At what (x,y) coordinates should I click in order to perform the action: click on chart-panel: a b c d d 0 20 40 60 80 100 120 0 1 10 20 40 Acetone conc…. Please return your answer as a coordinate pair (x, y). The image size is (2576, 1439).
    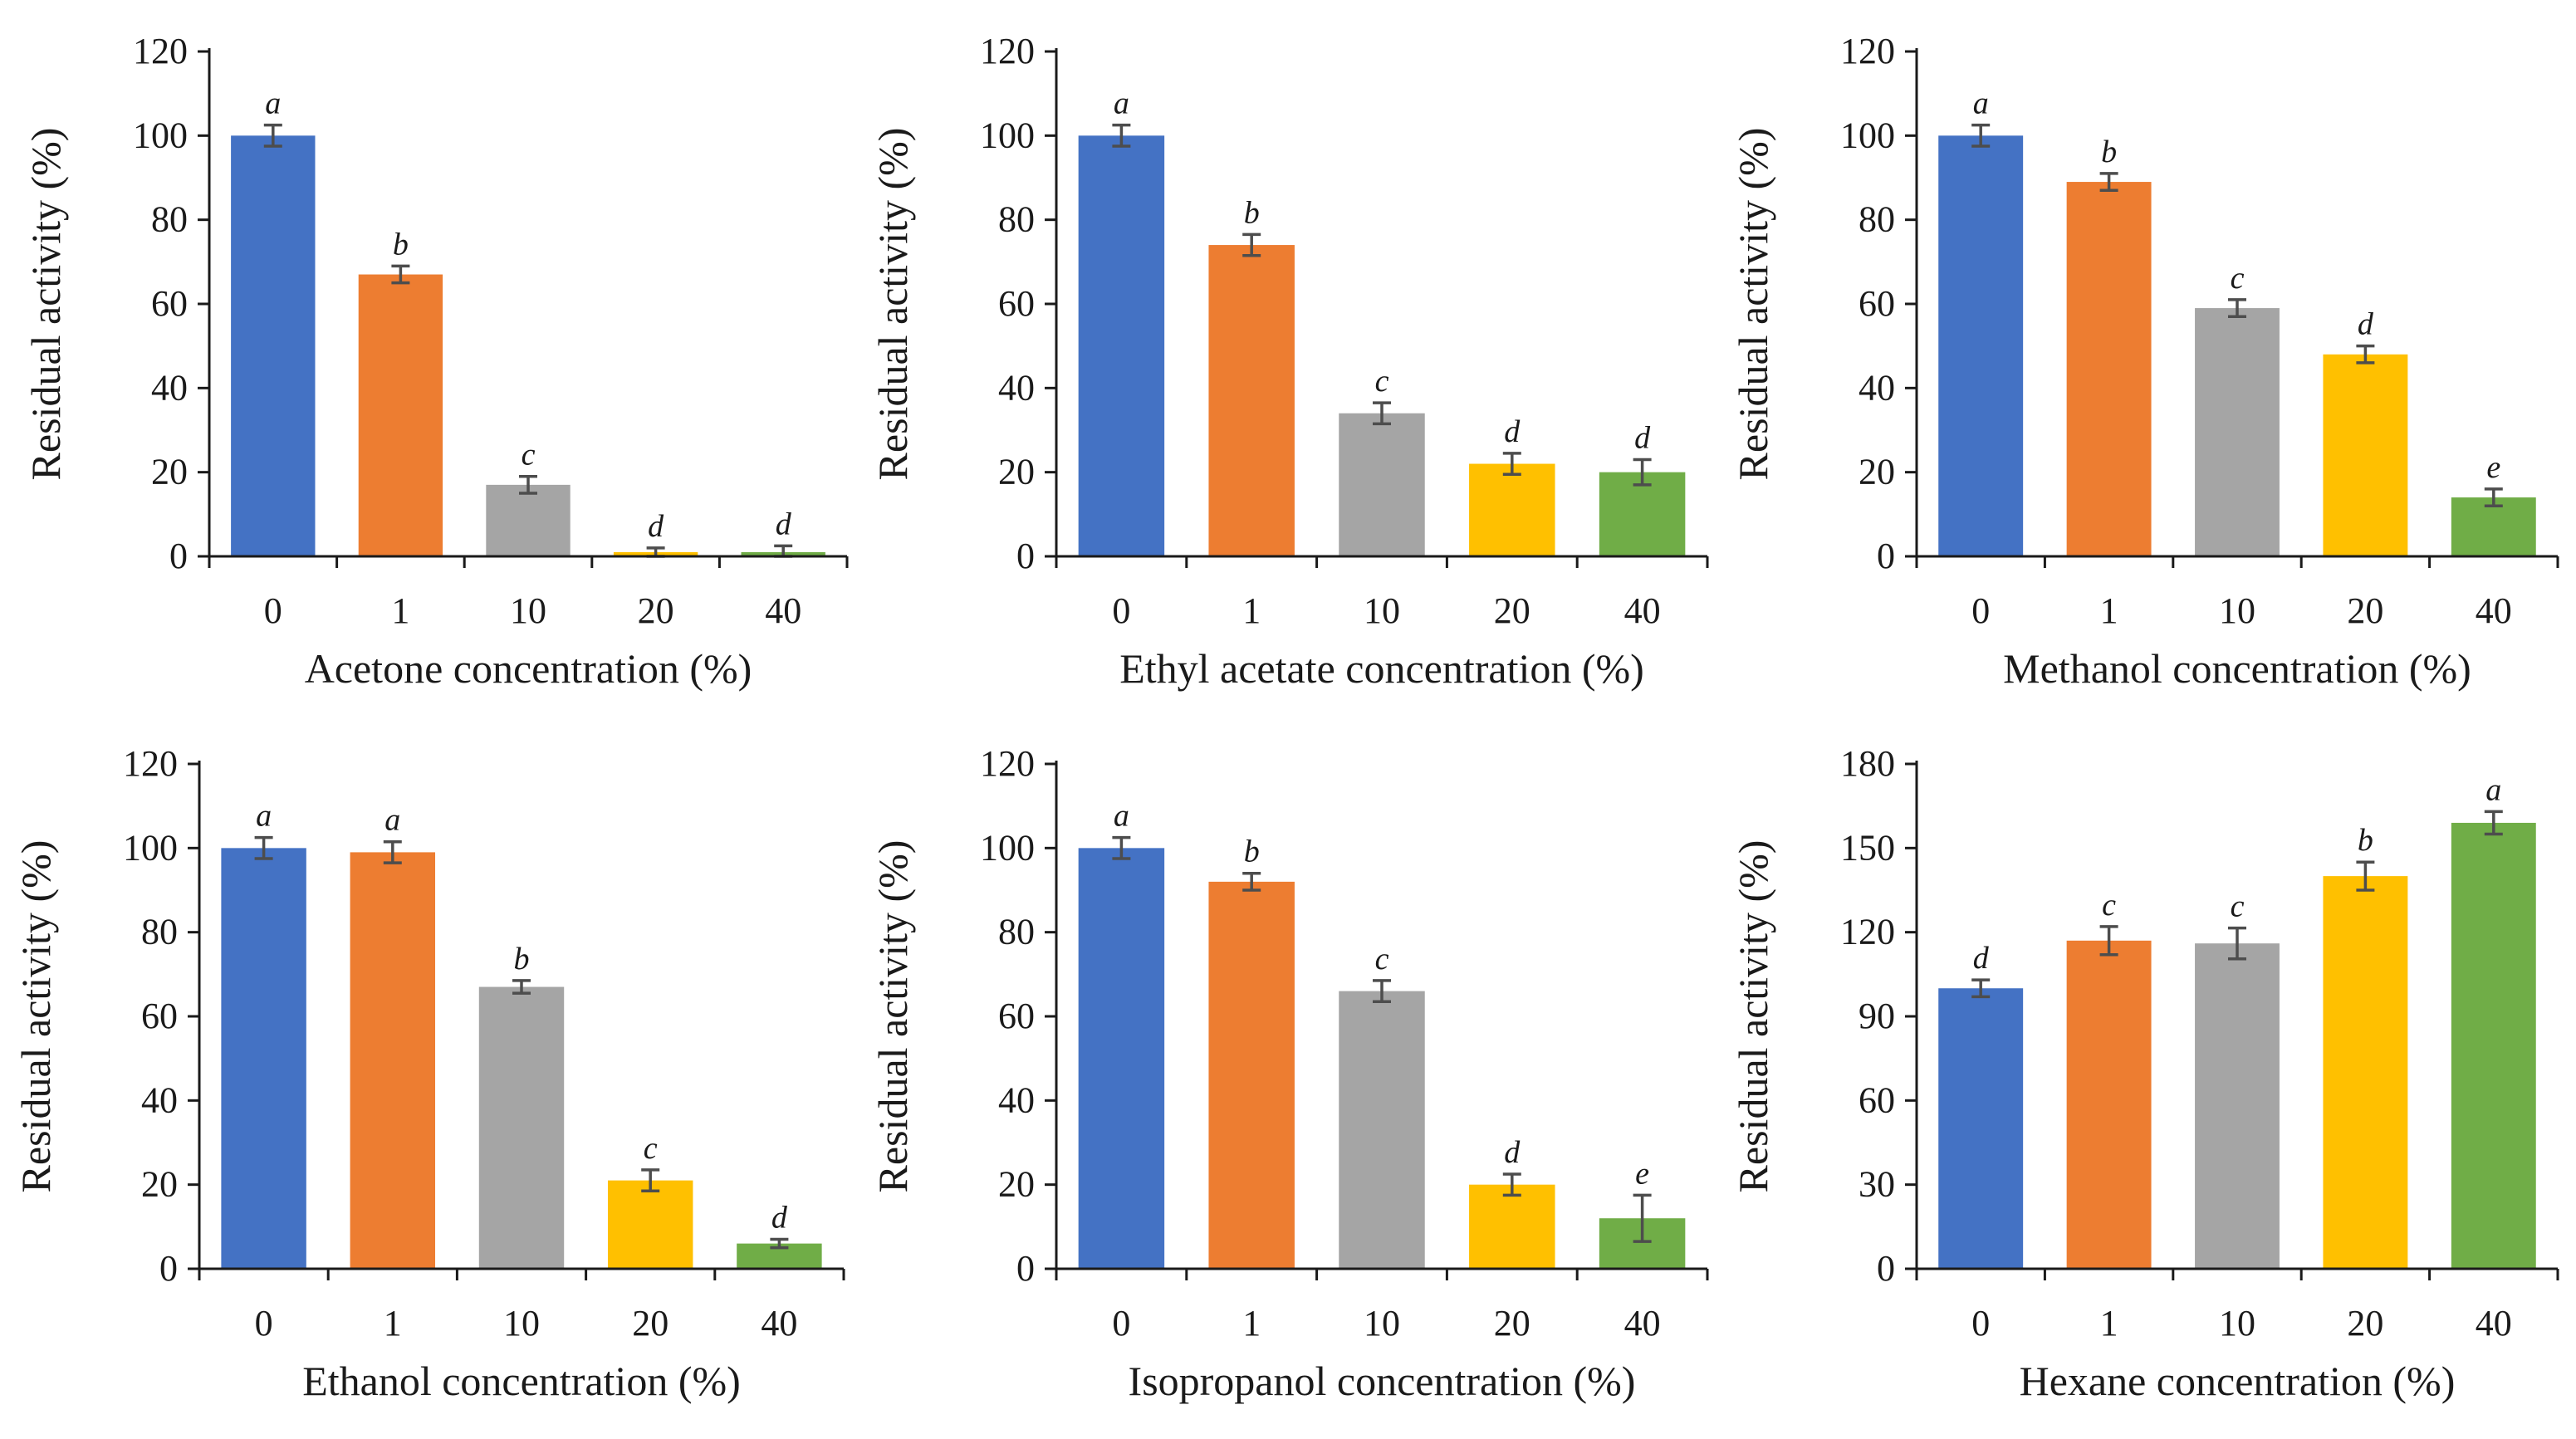
    Looking at the image, I should click on (435, 361).